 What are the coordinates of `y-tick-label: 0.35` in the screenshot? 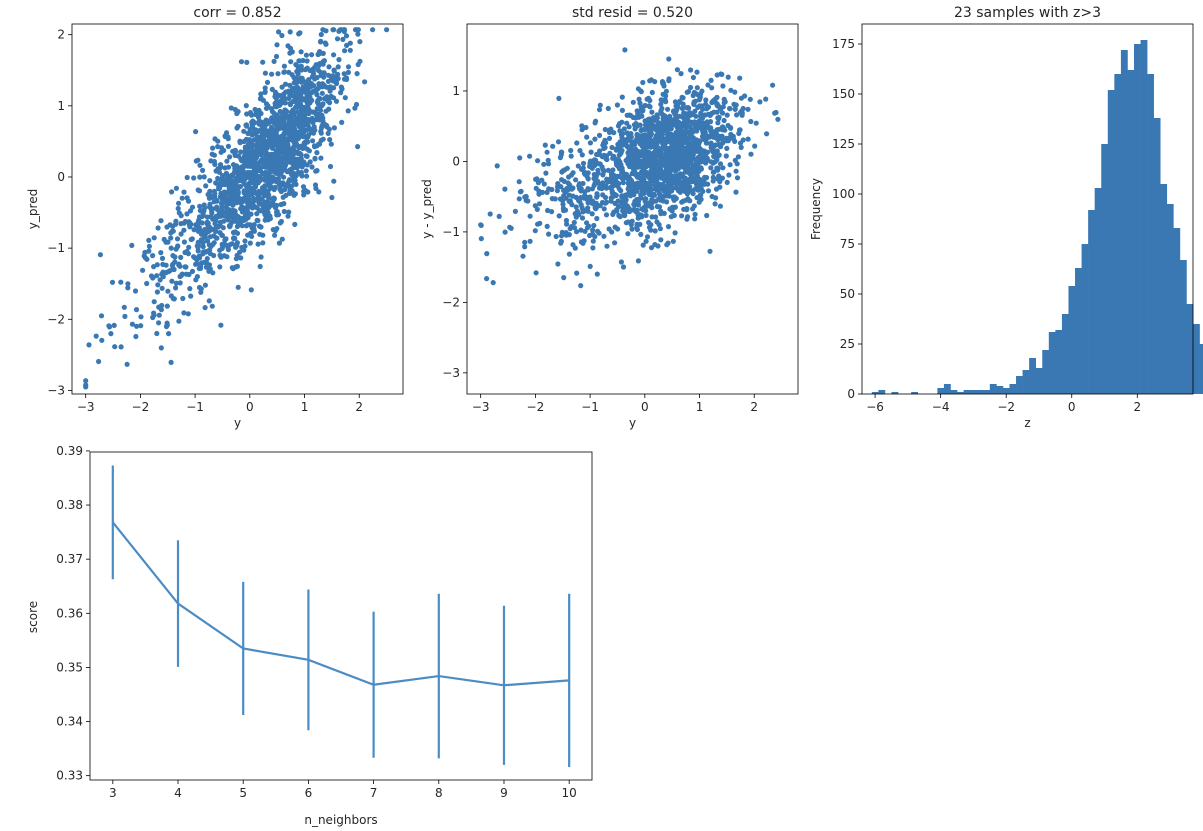 It's located at (69, 667).